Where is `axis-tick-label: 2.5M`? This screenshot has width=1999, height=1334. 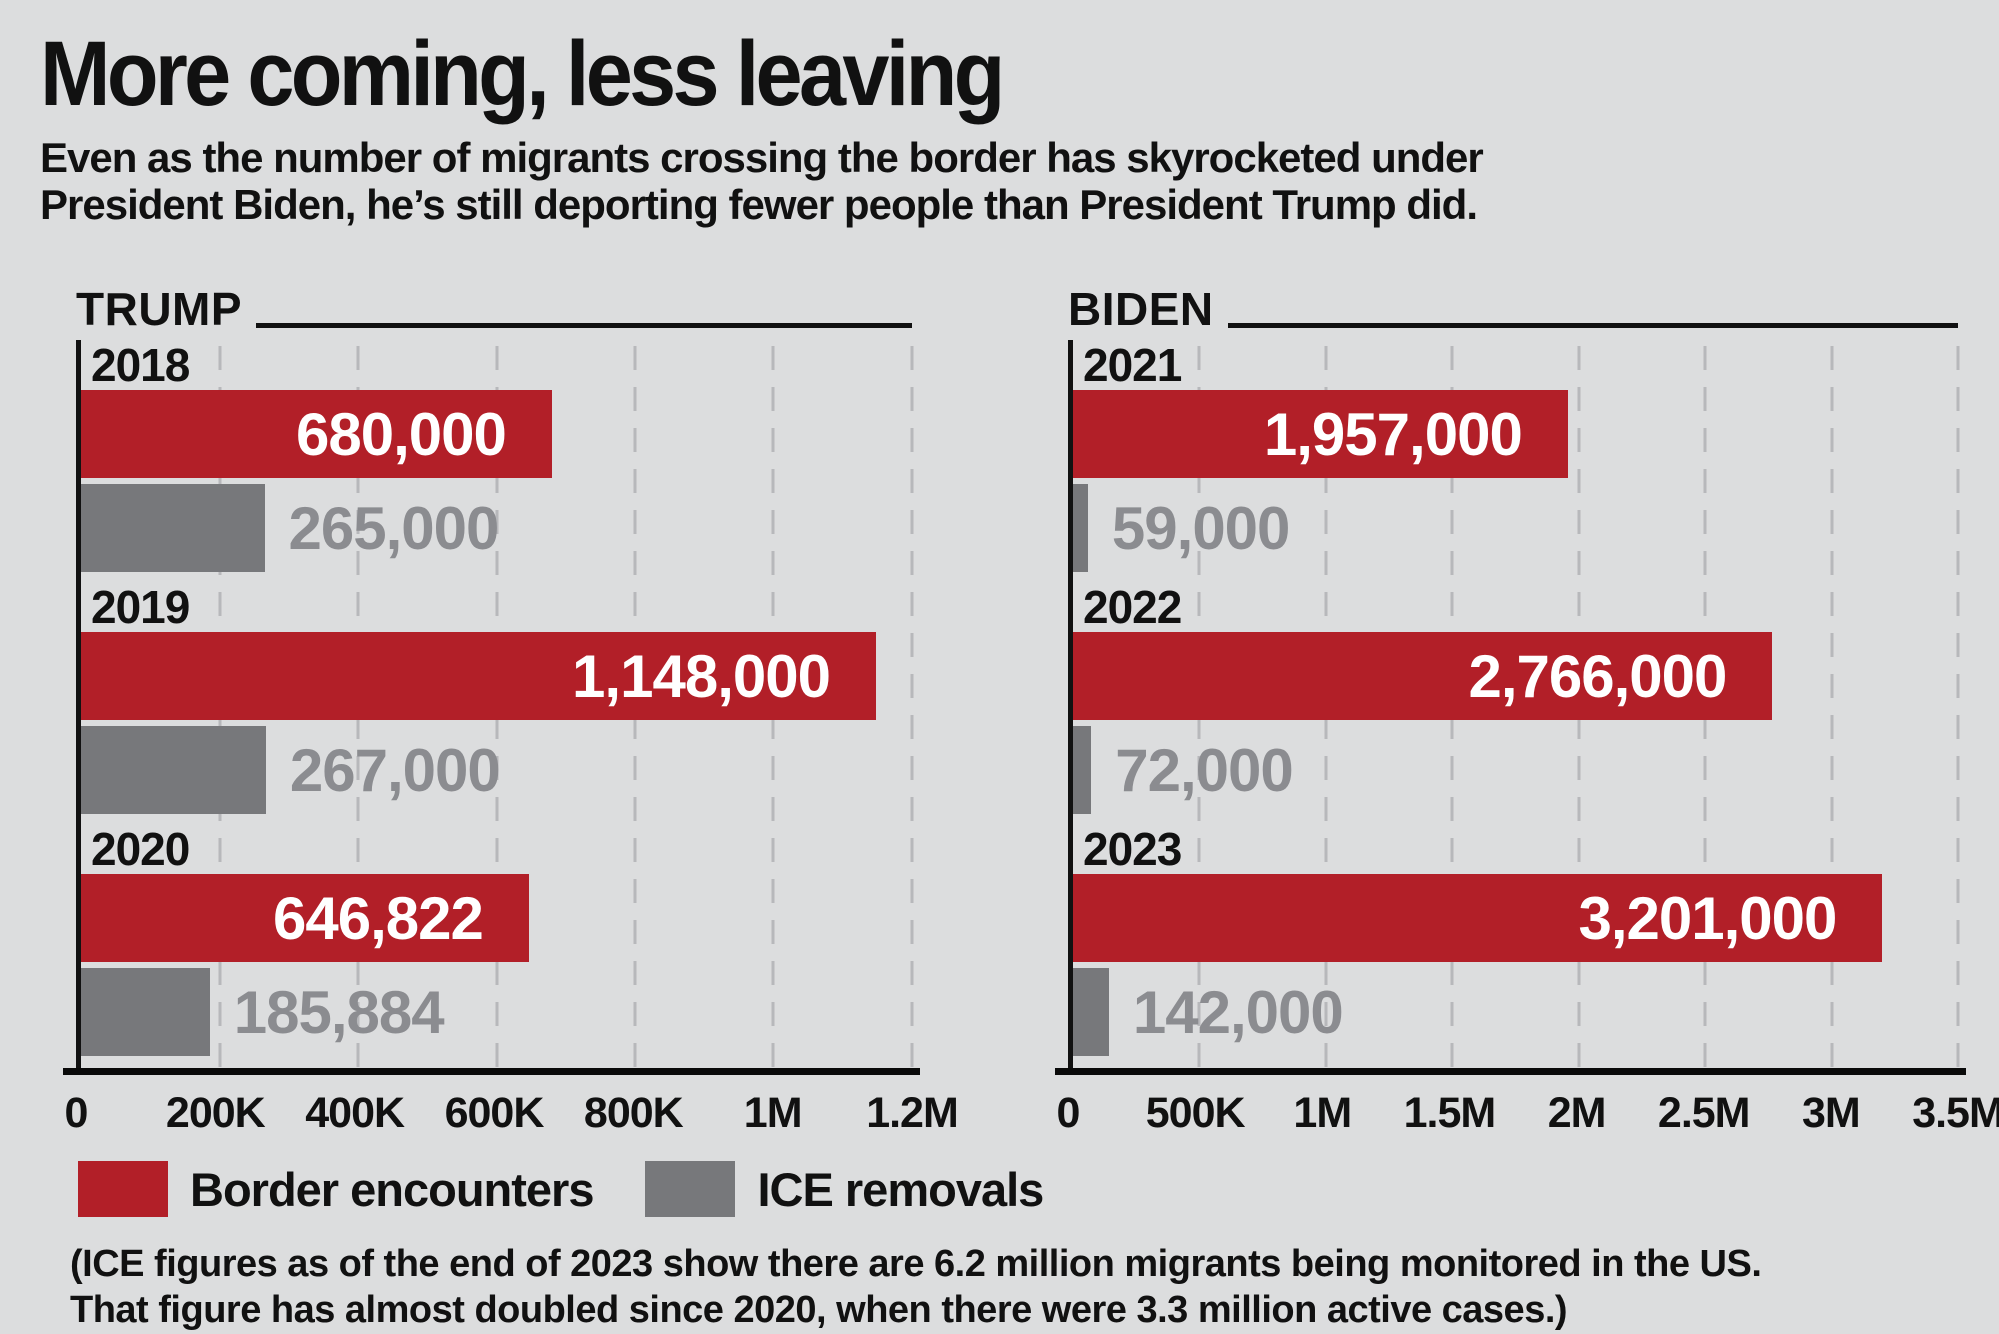 axis-tick-label: 2.5M is located at coordinates (1704, 1113).